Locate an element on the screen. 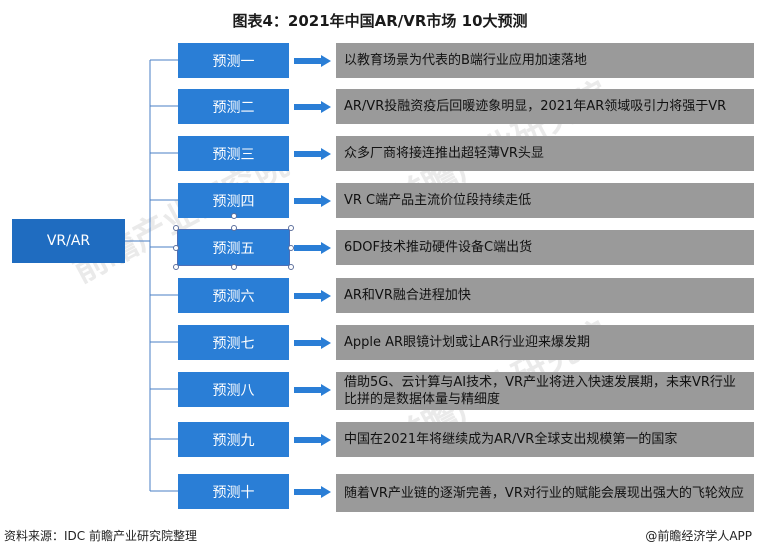  prediction-box: 预测一 is located at coordinates (233, 60).